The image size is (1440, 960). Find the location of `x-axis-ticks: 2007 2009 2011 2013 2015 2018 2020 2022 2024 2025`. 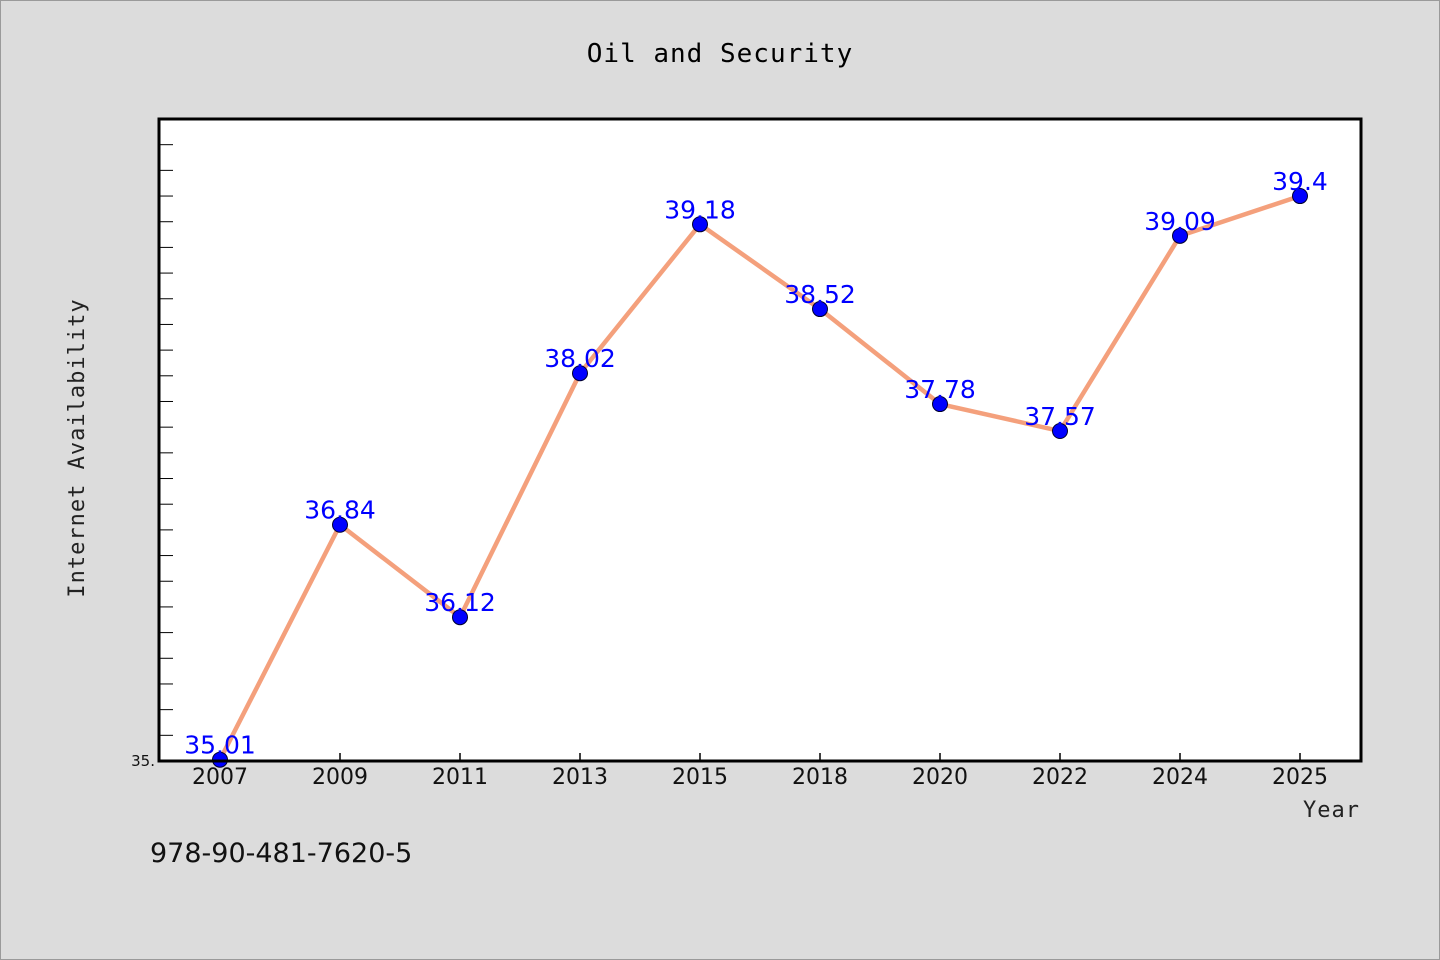

x-axis-ticks: 2007 2009 2011 2013 2015 2018 2020 2022 2024 2025 is located at coordinates (760, 771).